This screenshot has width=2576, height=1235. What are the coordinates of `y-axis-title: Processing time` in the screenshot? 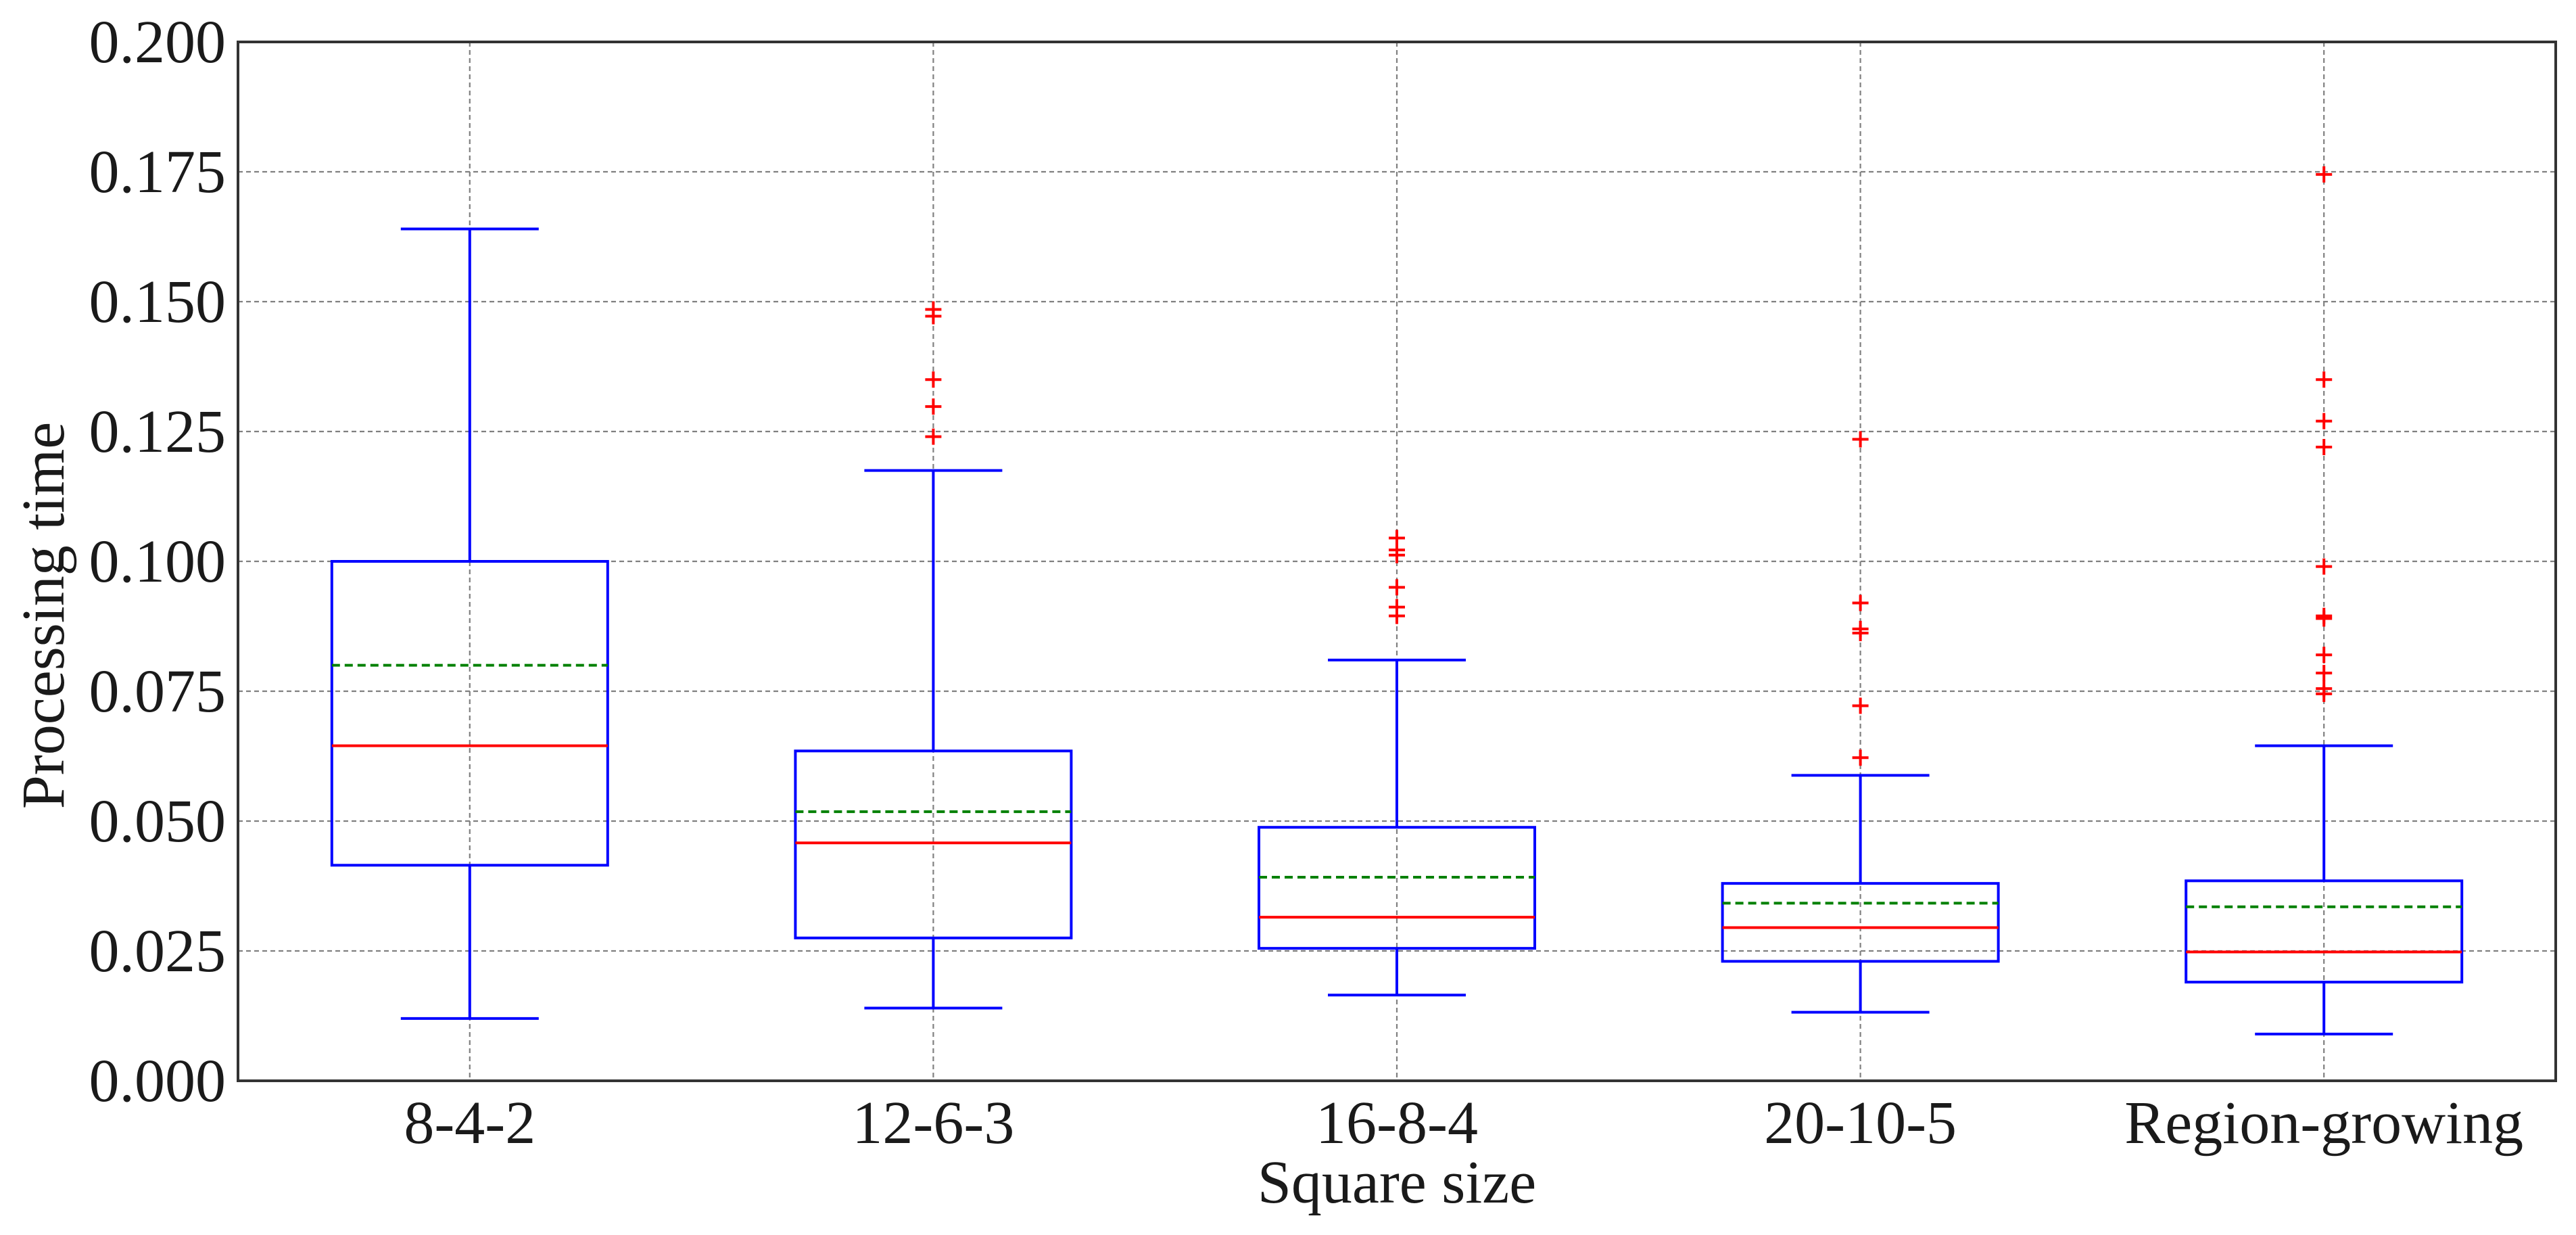 It's located at (43, 615).